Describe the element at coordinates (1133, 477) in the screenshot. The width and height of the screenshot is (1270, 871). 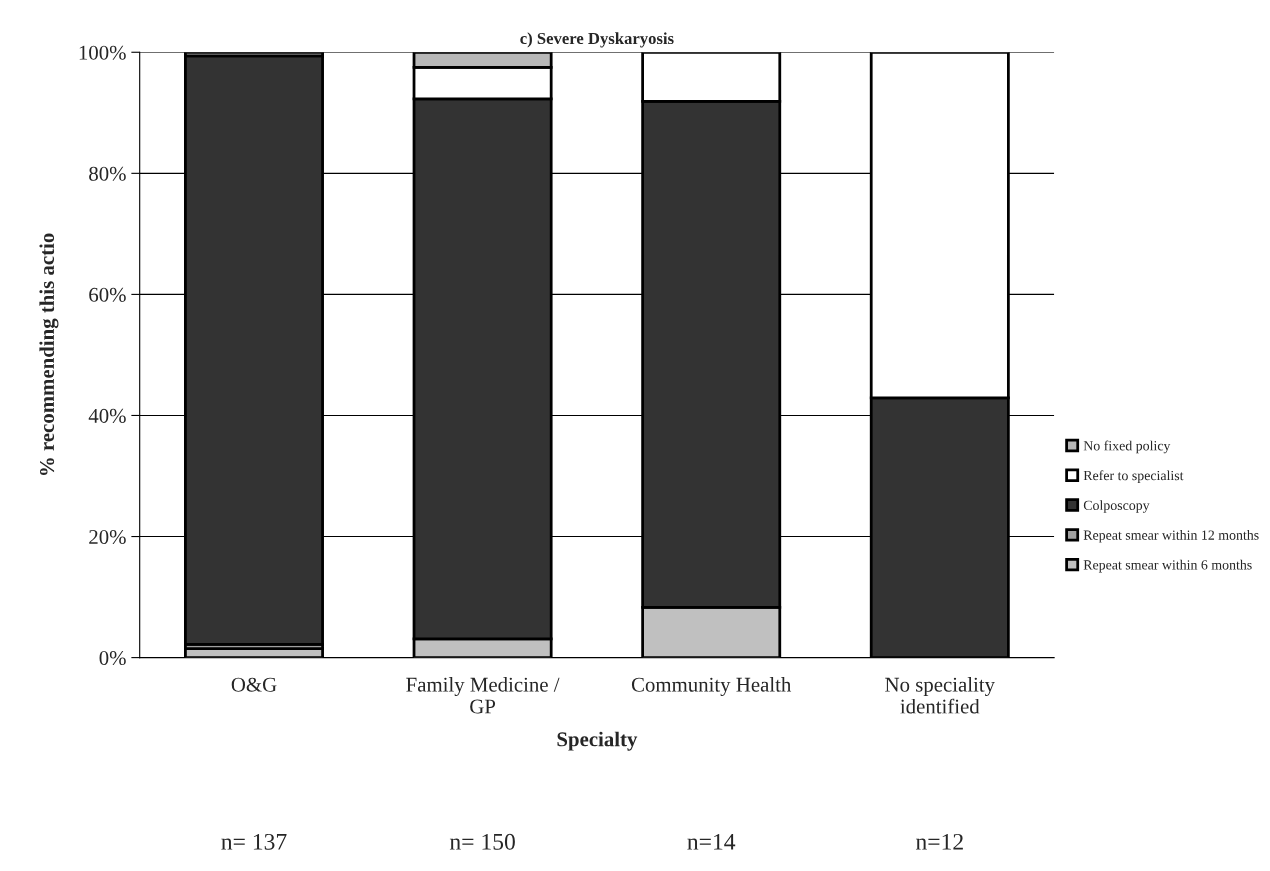
I see `legend-label: Refer to specialist` at that location.